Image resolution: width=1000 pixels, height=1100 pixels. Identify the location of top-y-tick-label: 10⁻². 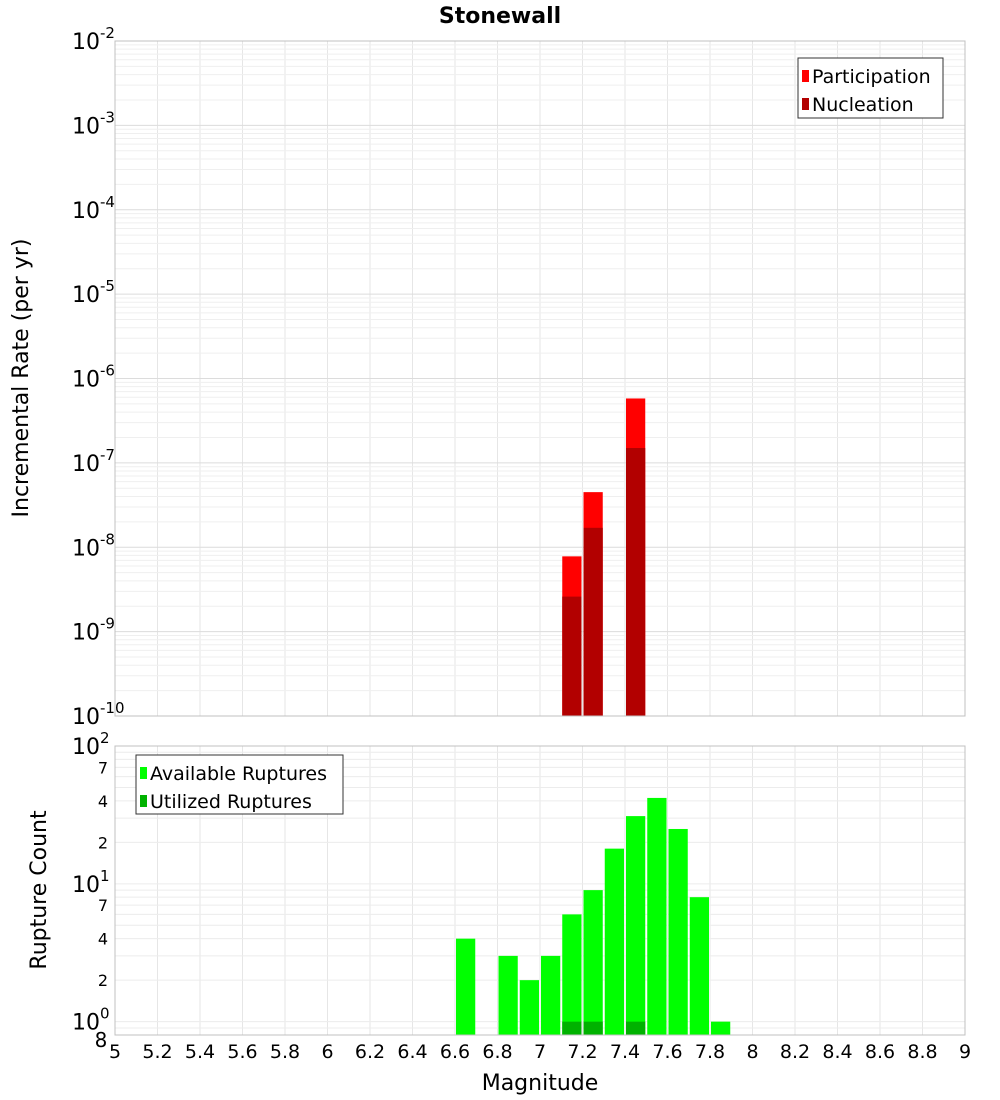
(93, 39).